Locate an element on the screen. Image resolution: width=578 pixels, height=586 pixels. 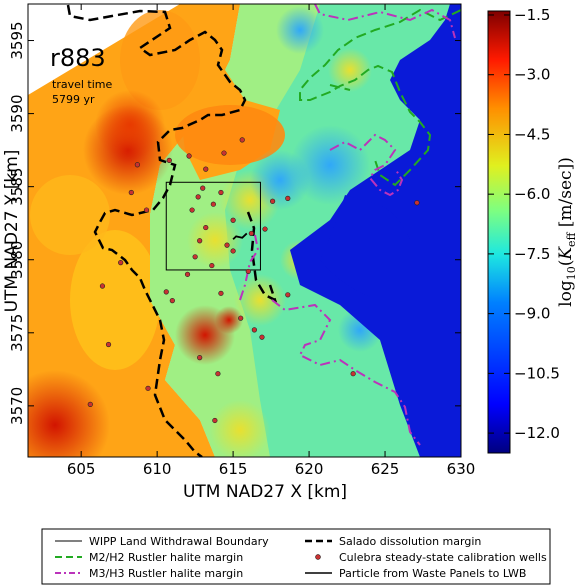
colorbar-tick-label: −6.0 is located at coordinates (532, 194).